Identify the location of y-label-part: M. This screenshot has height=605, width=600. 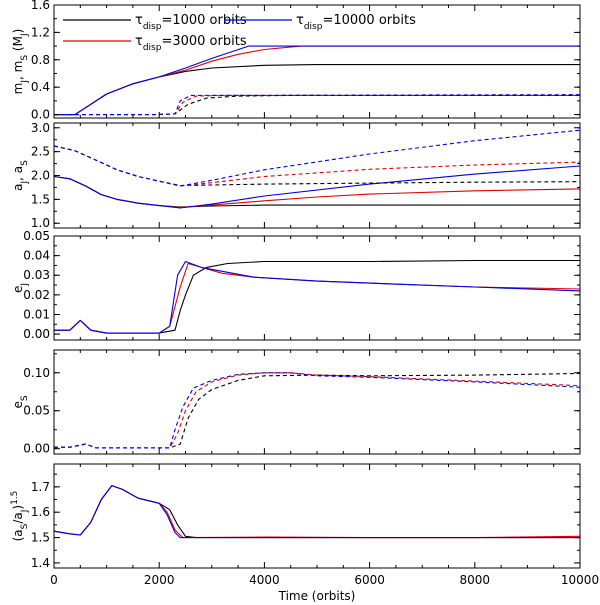
(18, 41).